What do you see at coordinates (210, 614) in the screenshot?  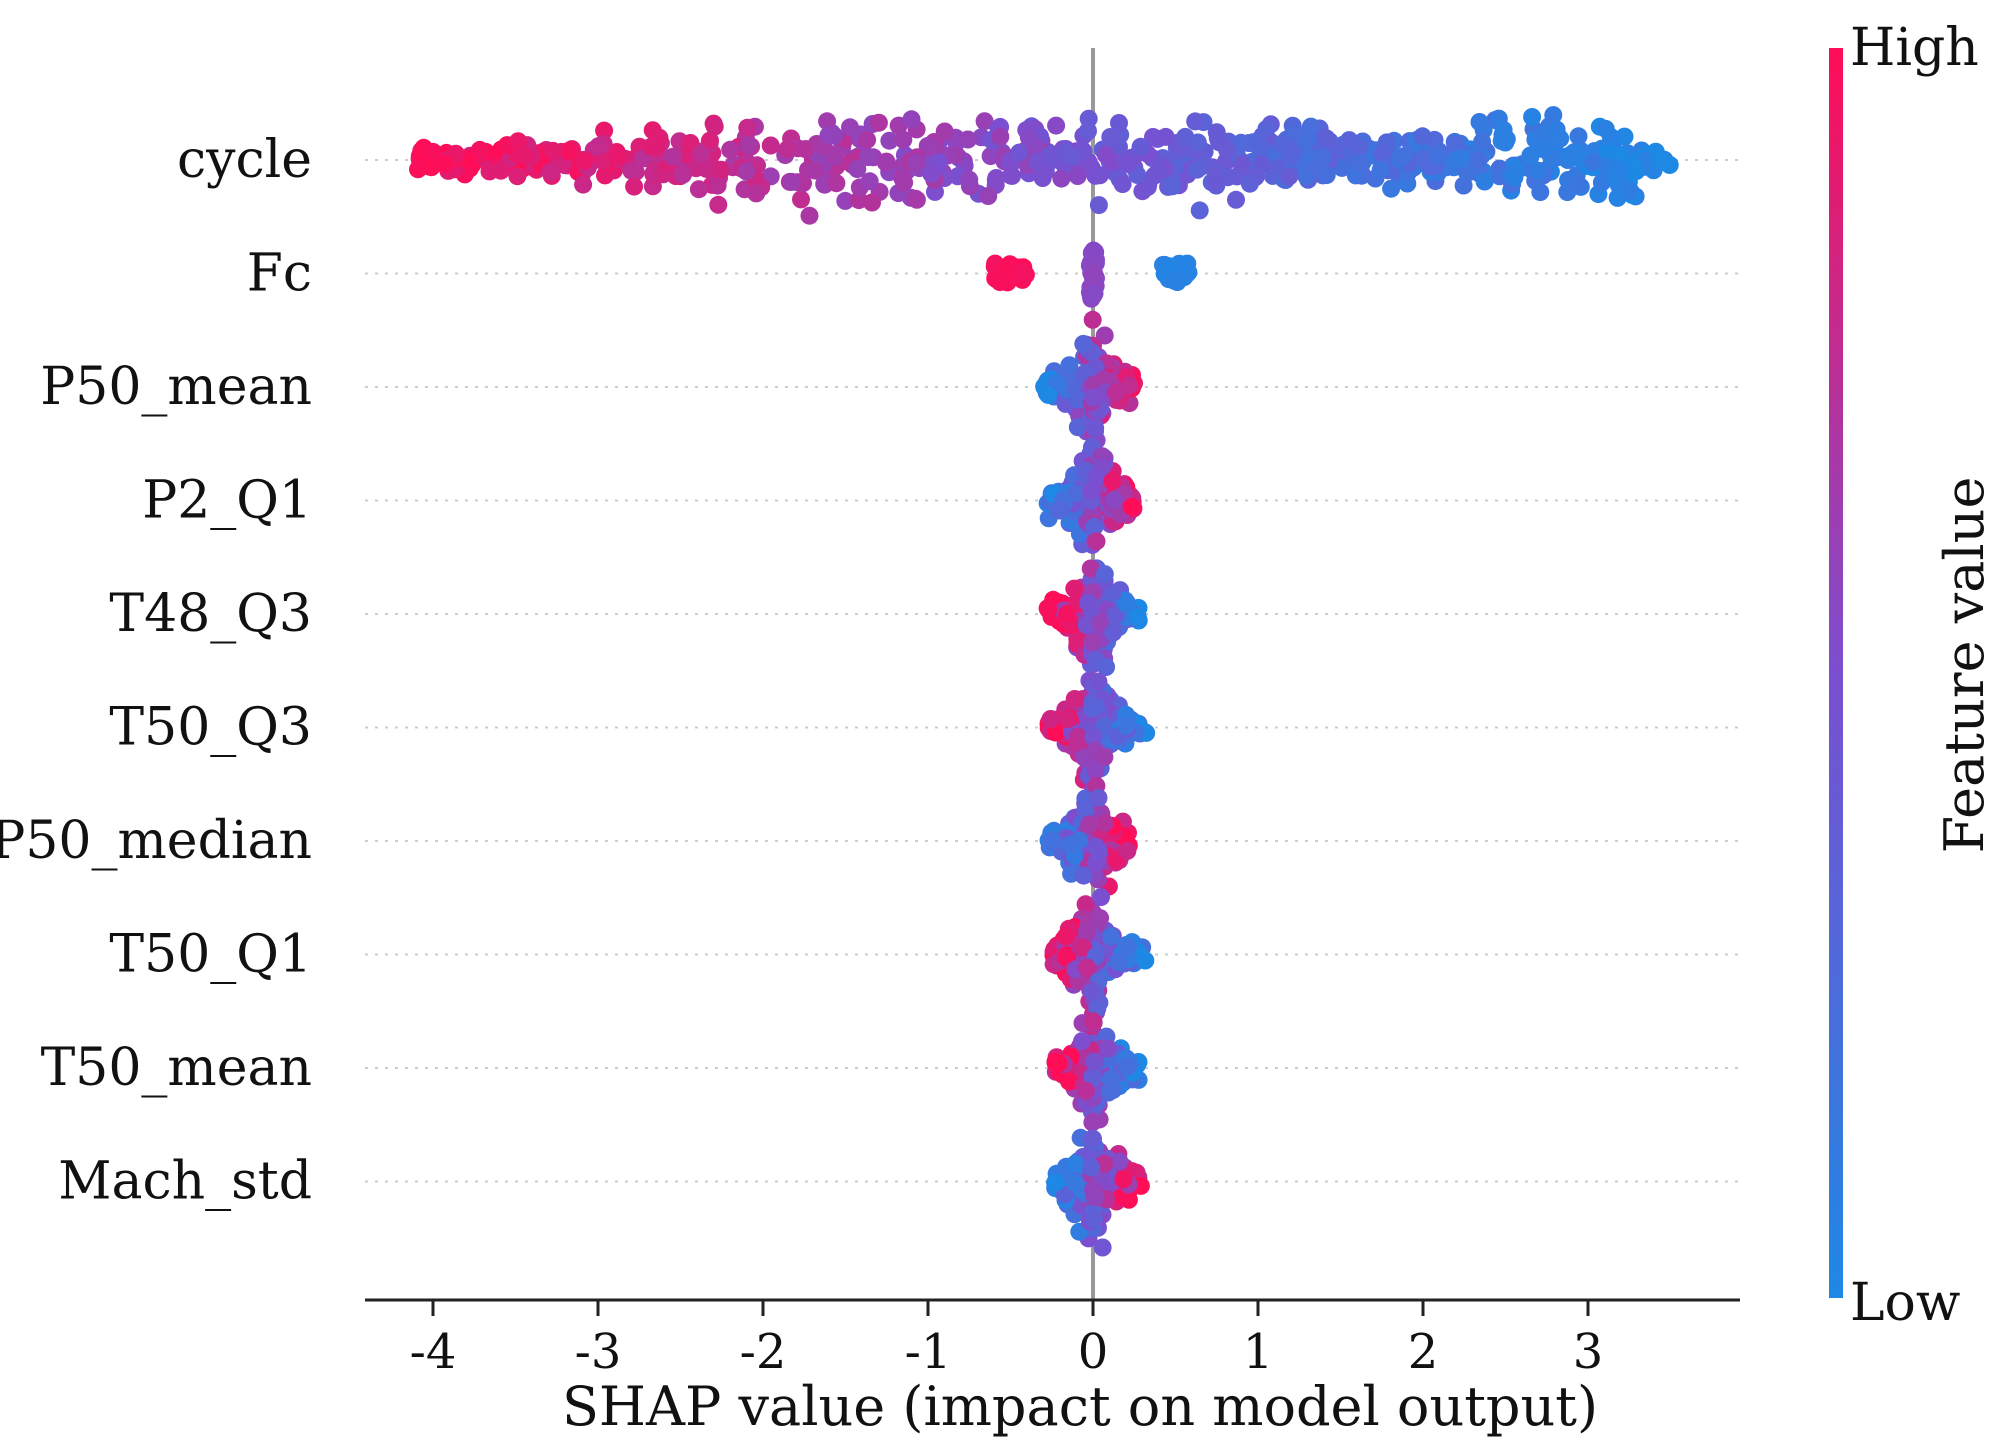 I see `feature-label-T48_Q3: T48_Q3` at bounding box center [210, 614].